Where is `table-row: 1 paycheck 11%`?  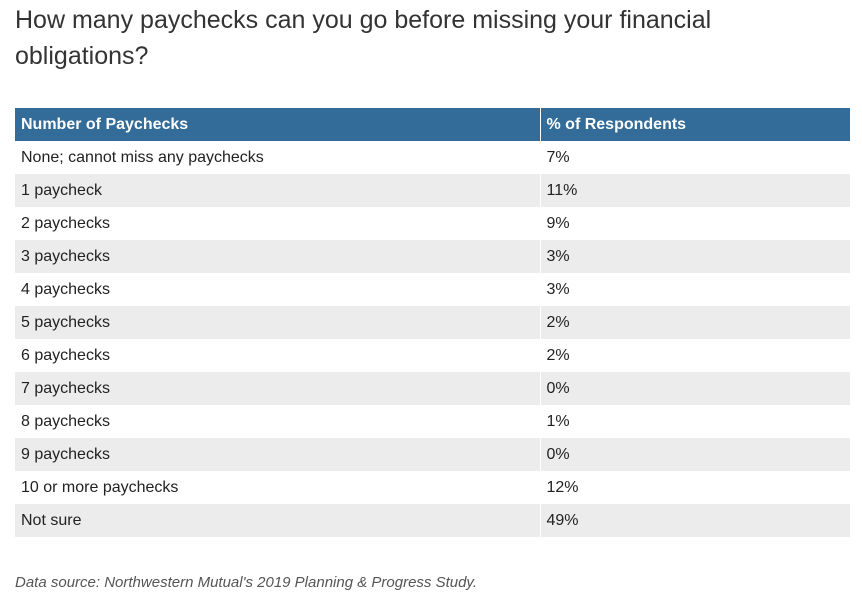
table-row: 1 paycheck 11% is located at coordinates (432, 190).